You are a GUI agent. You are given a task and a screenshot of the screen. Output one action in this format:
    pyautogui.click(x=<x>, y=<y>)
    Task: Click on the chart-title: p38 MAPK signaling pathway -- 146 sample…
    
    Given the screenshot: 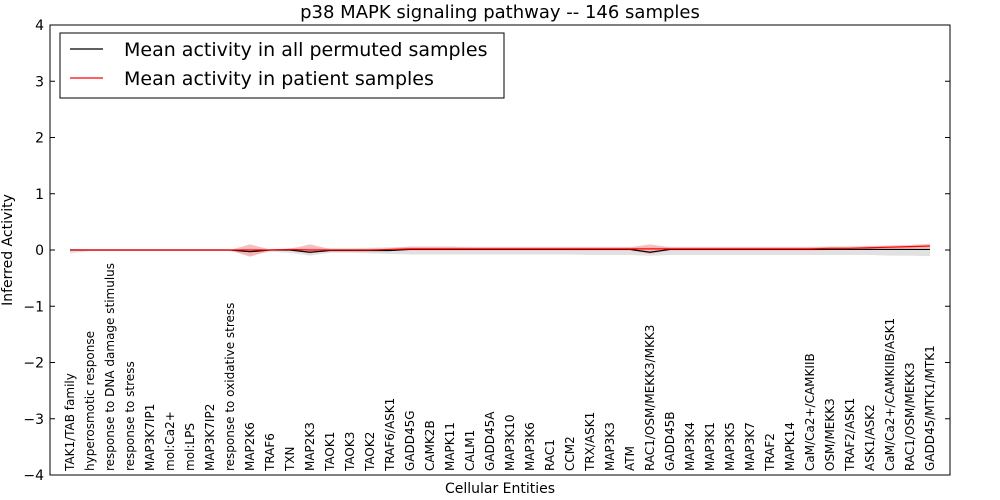 What is the action you would take?
    pyautogui.click(x=500, y=12)
    